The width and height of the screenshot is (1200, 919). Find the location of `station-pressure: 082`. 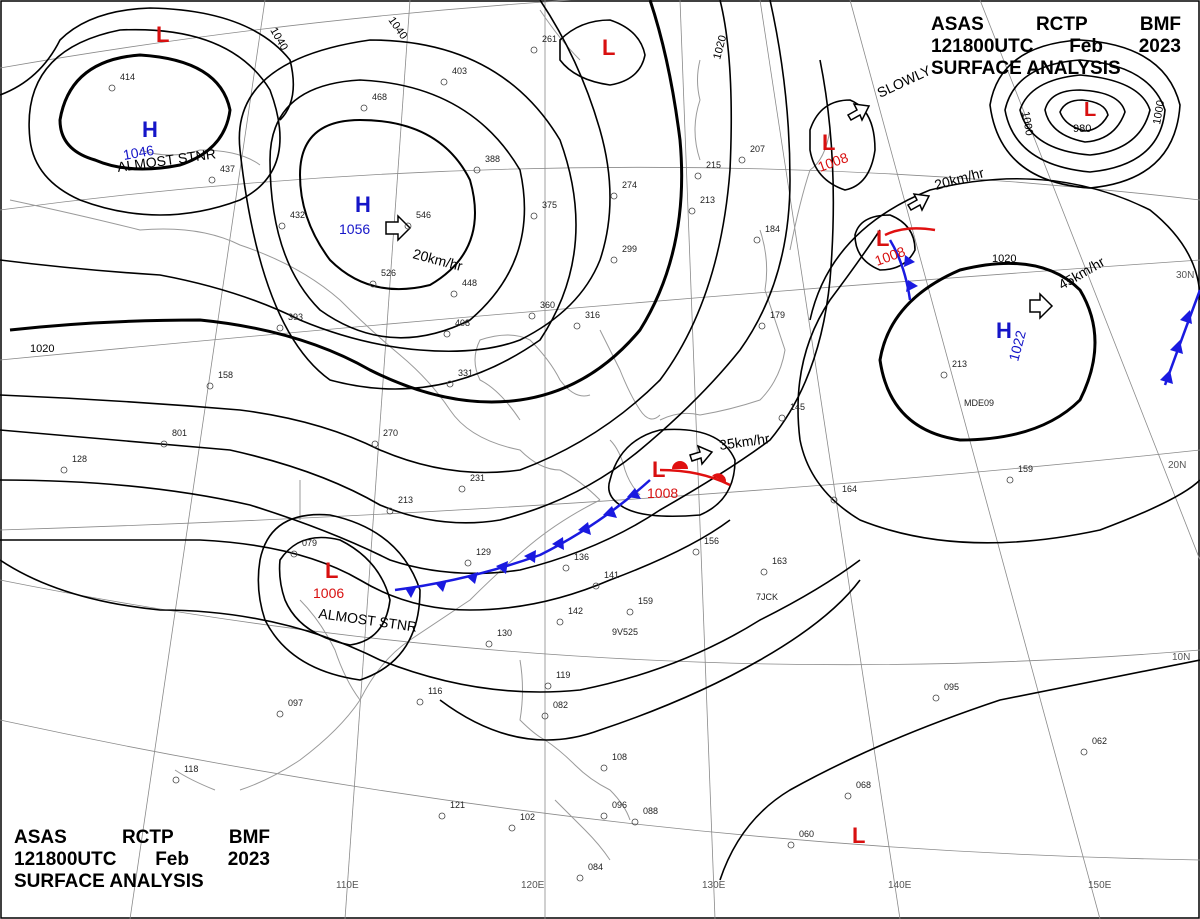

station-pressure: 082 is located at coordinates (560, 705).